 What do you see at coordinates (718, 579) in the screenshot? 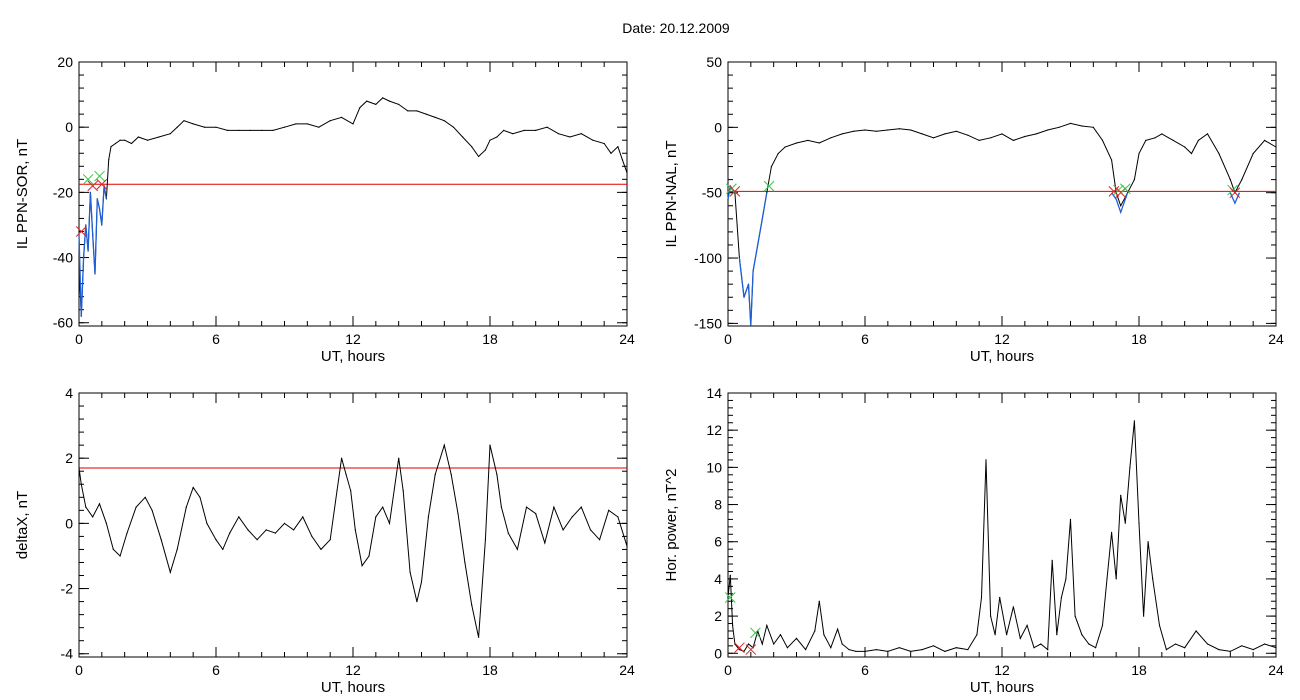
I see `y-tick-label: 4` at bounding box center [718, 579].